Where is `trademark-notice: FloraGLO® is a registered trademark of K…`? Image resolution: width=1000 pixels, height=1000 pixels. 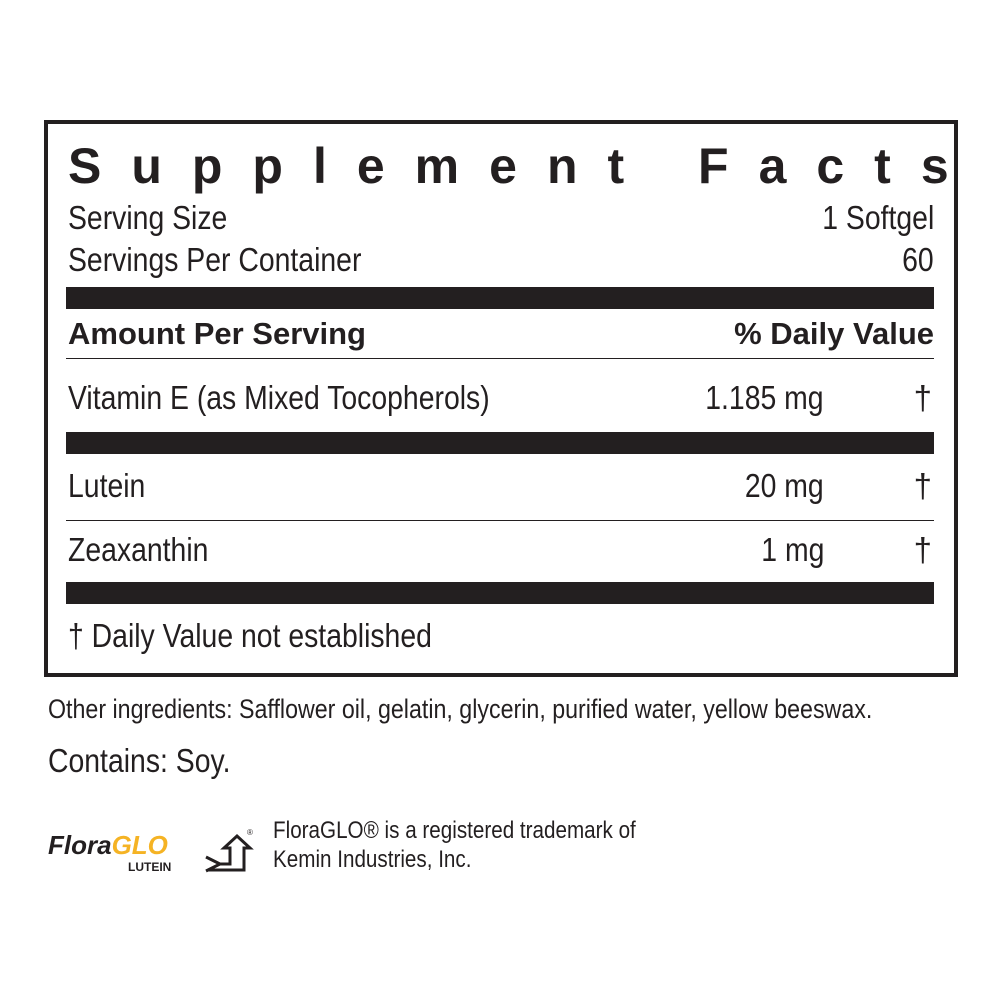 trademark-notice: FloraGLO® is a registered trademark of K… is located at coordinates (454, 845).